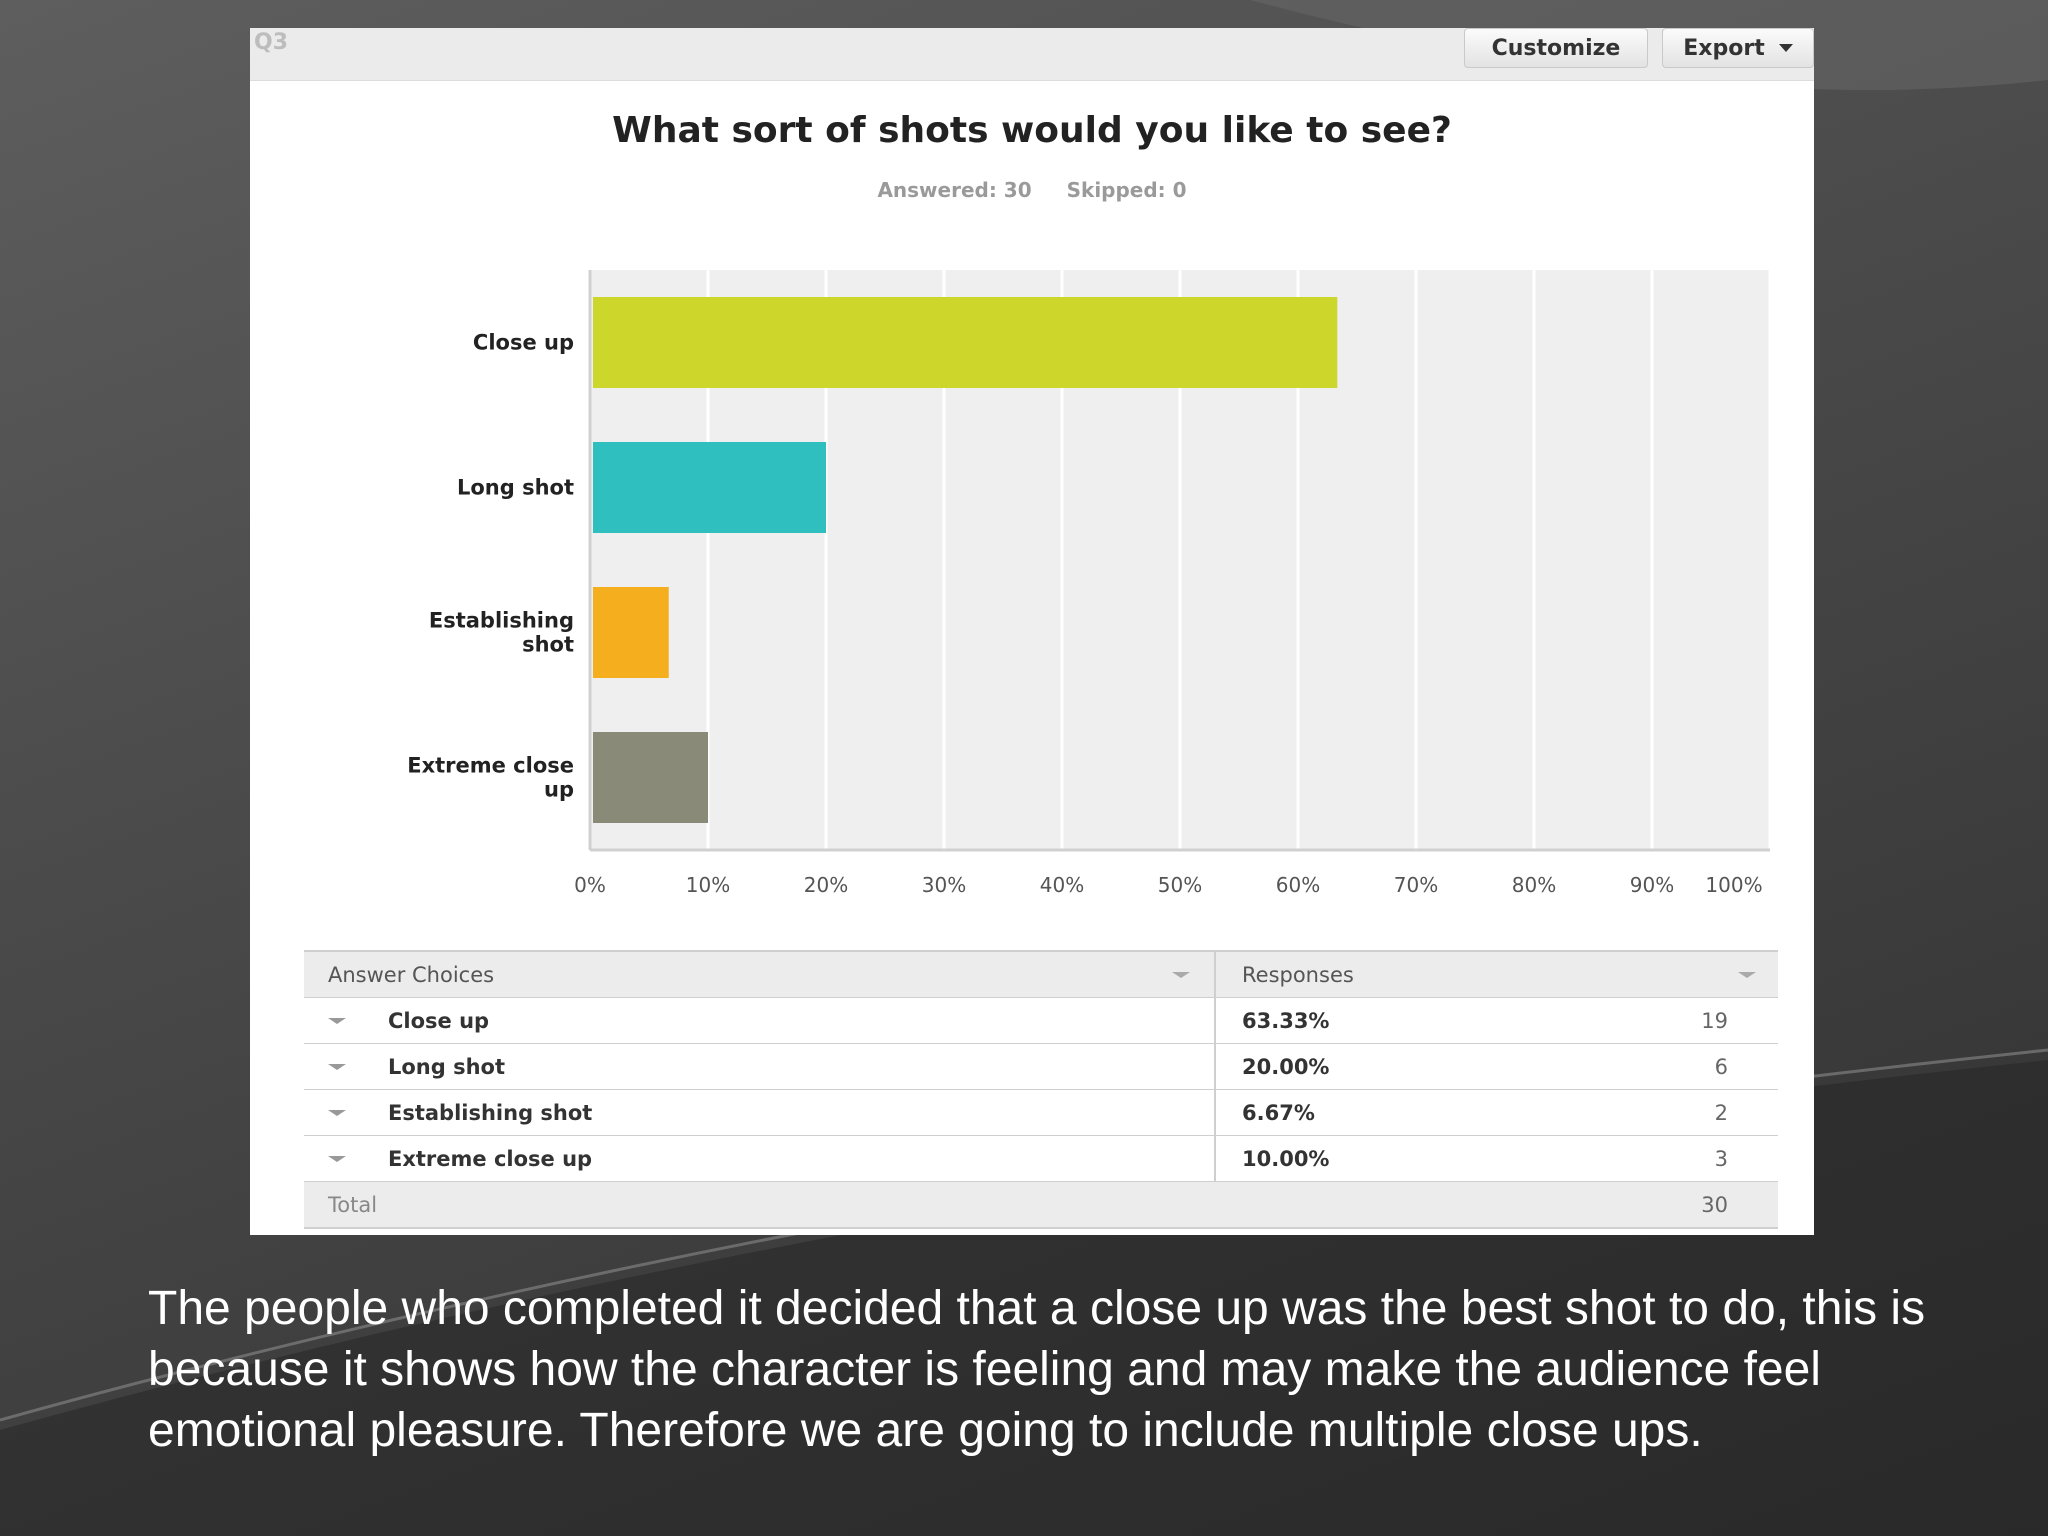 The height and width of the screenshot is (1536, 2048). What do you see at coordinates (1286, 1021) in the screenshot?
I see `percent-value: 63.33%` at bounding box center [1286, 1021].